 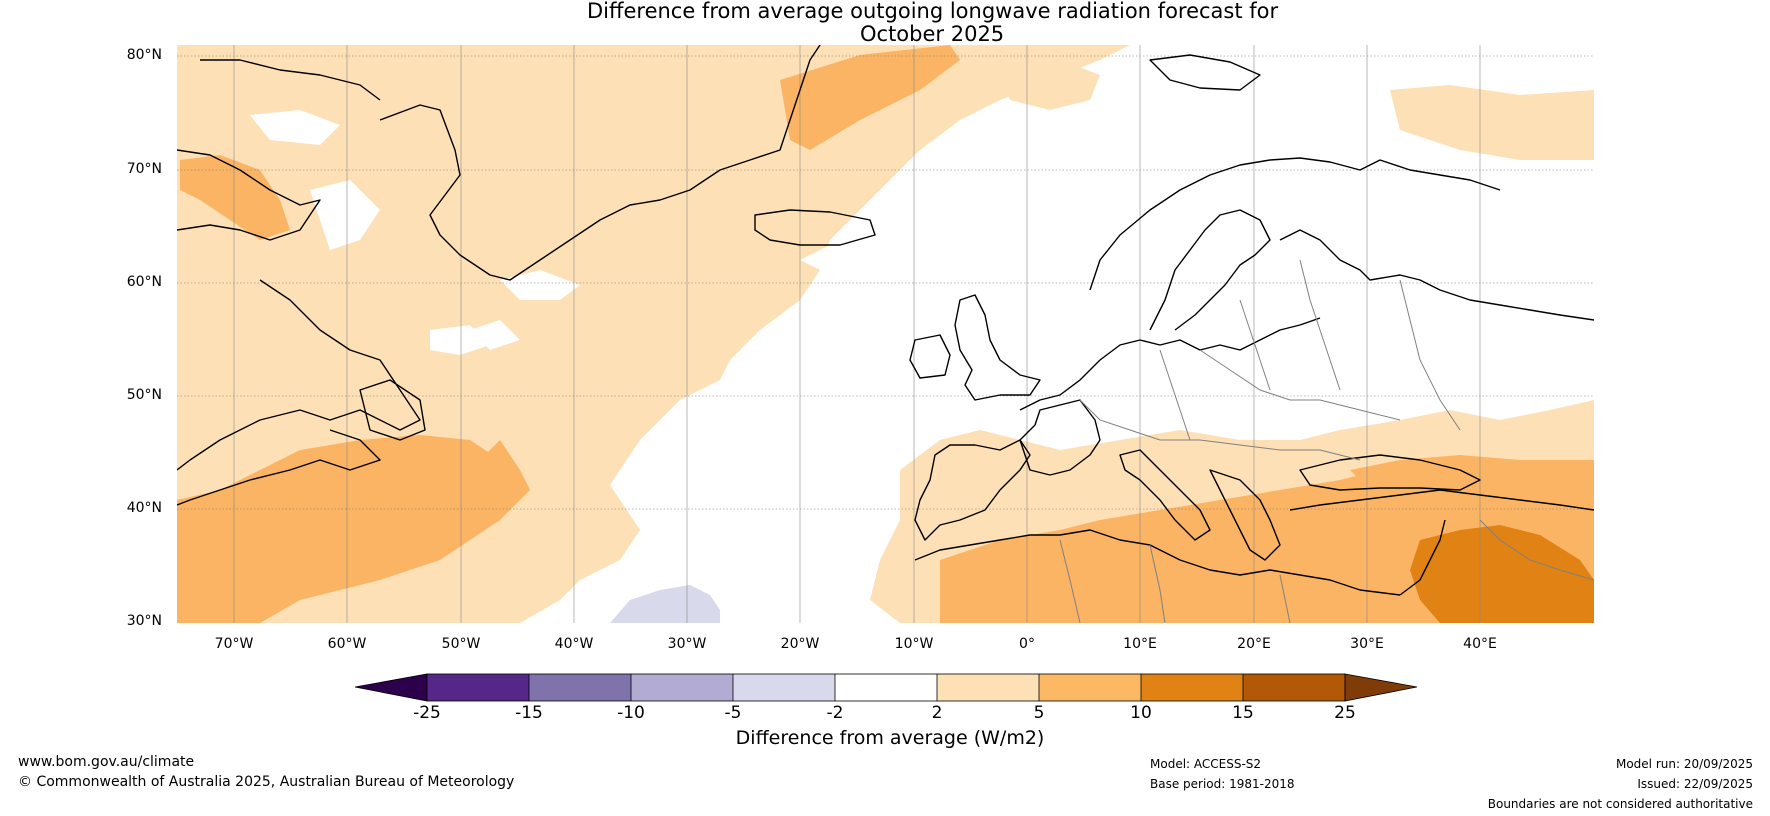 I want to click on lat-label-80n: 80°N, so click(x=144, y=55).